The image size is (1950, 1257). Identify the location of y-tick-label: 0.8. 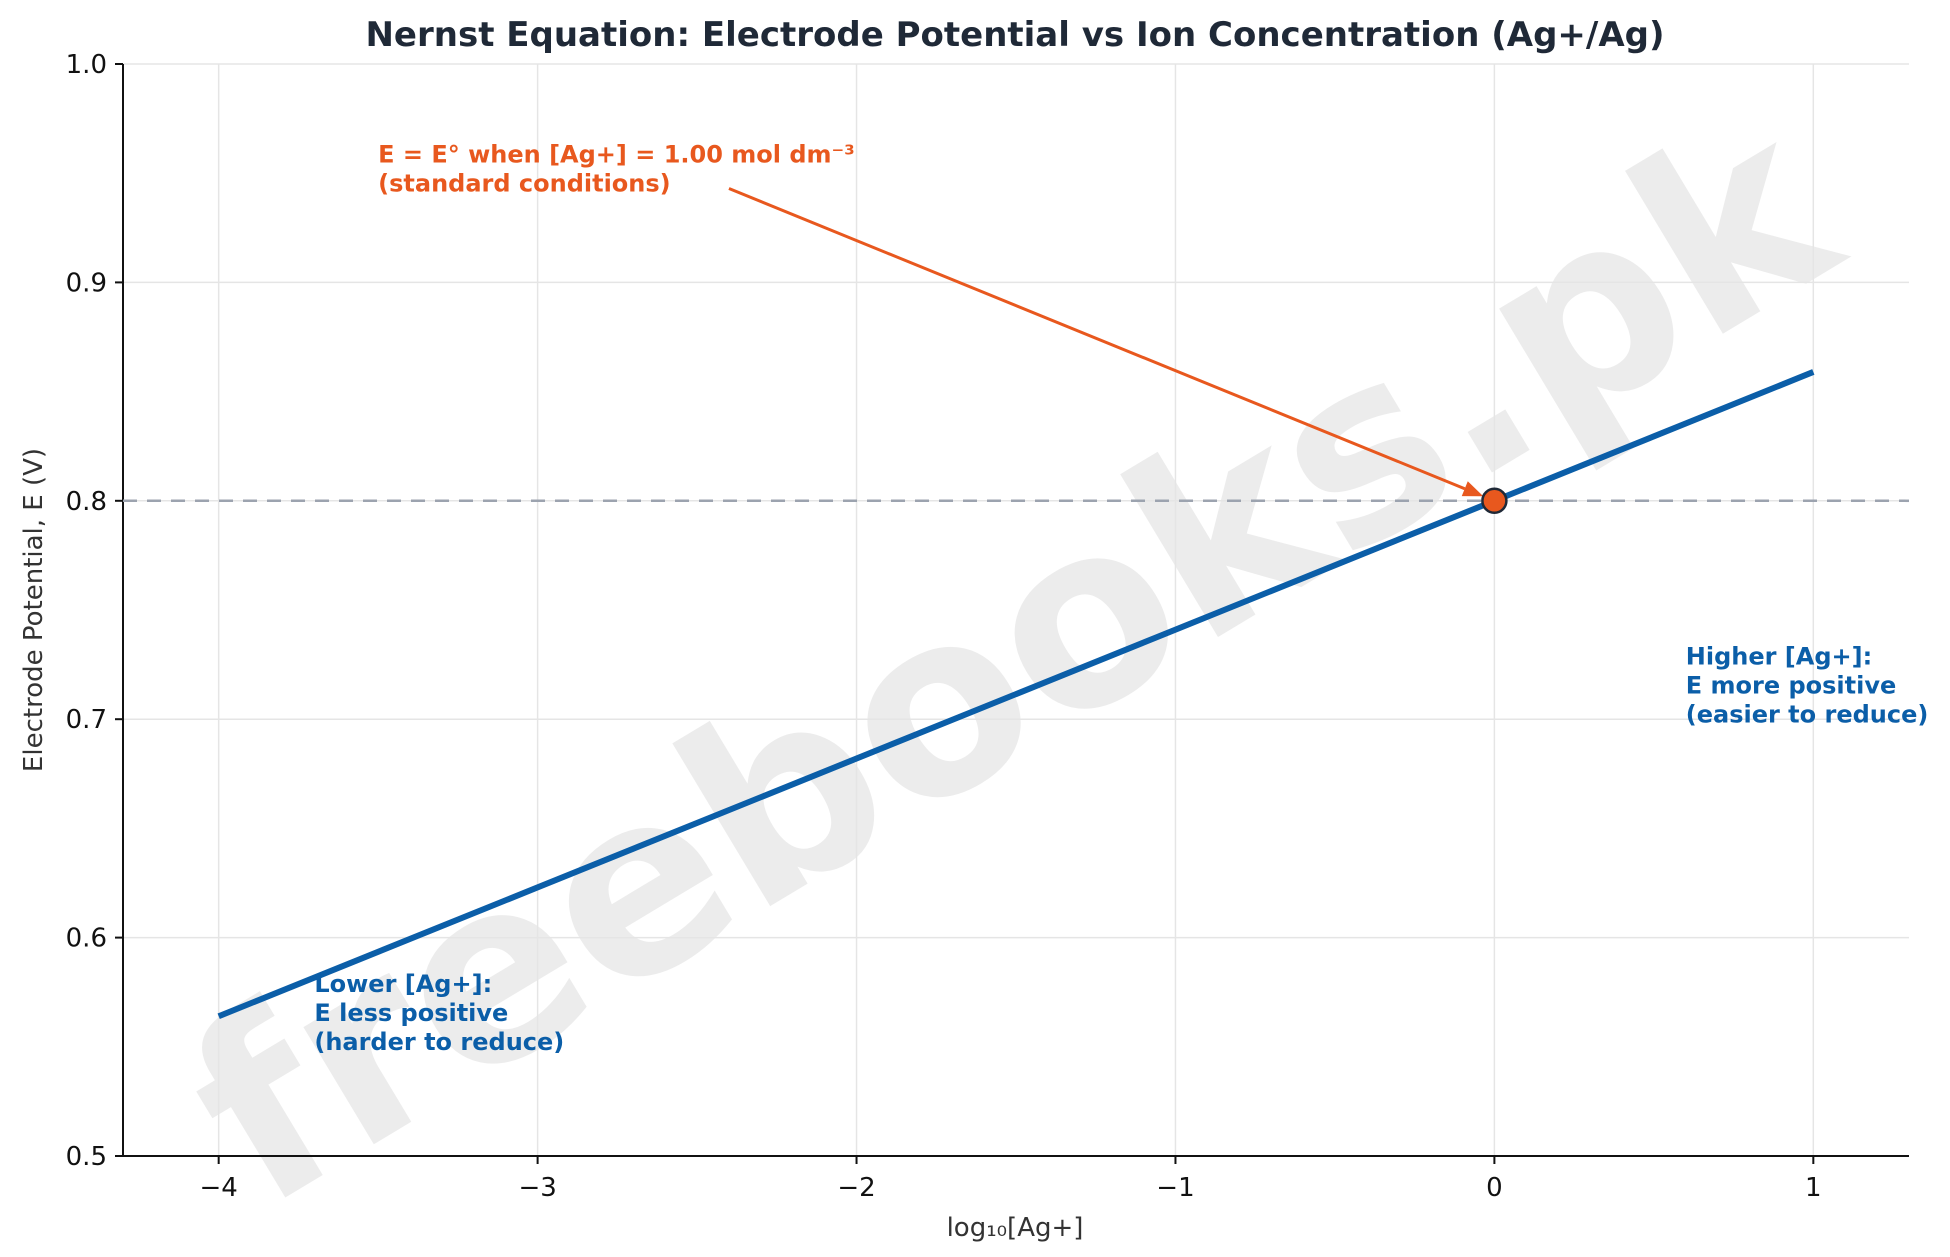
(86, 502).